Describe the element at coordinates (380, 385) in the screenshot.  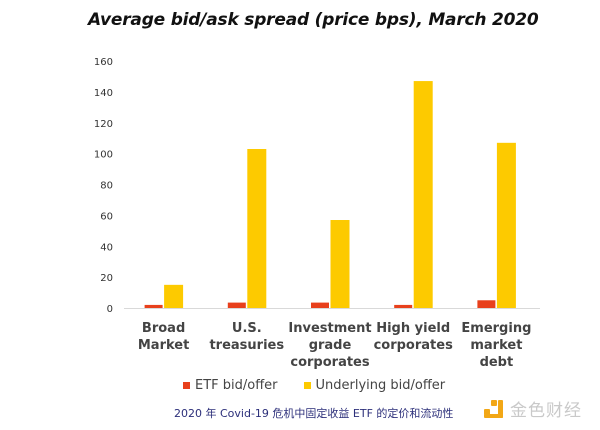
I see `legend-label-underlying: Underlying bid/offer` at that location.